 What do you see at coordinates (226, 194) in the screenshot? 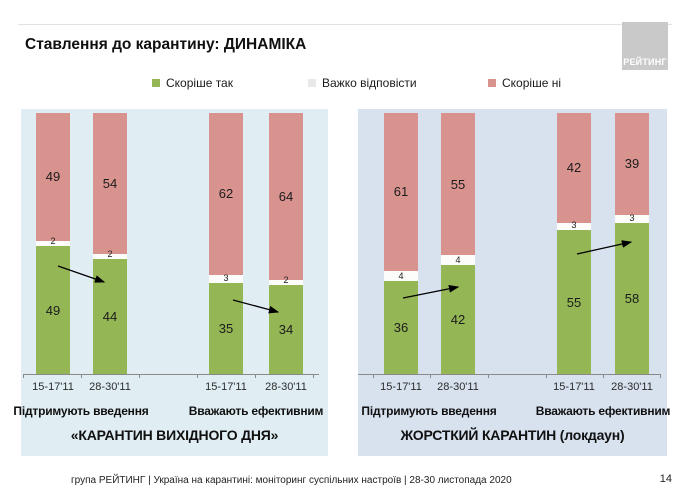
I see `bar-value-no: 62` at bounding box center [226, 194].